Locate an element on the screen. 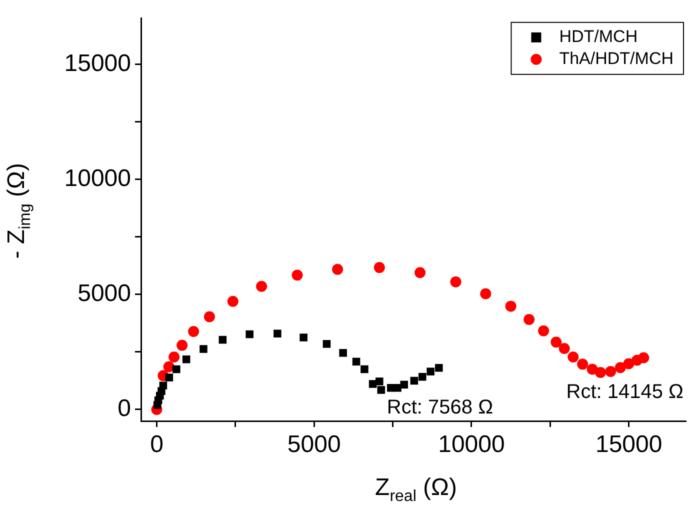 Image resolution: width=691 pixels, height=508 pixels. legend-label: HDT/MCH is located at coordinates (598, 36).